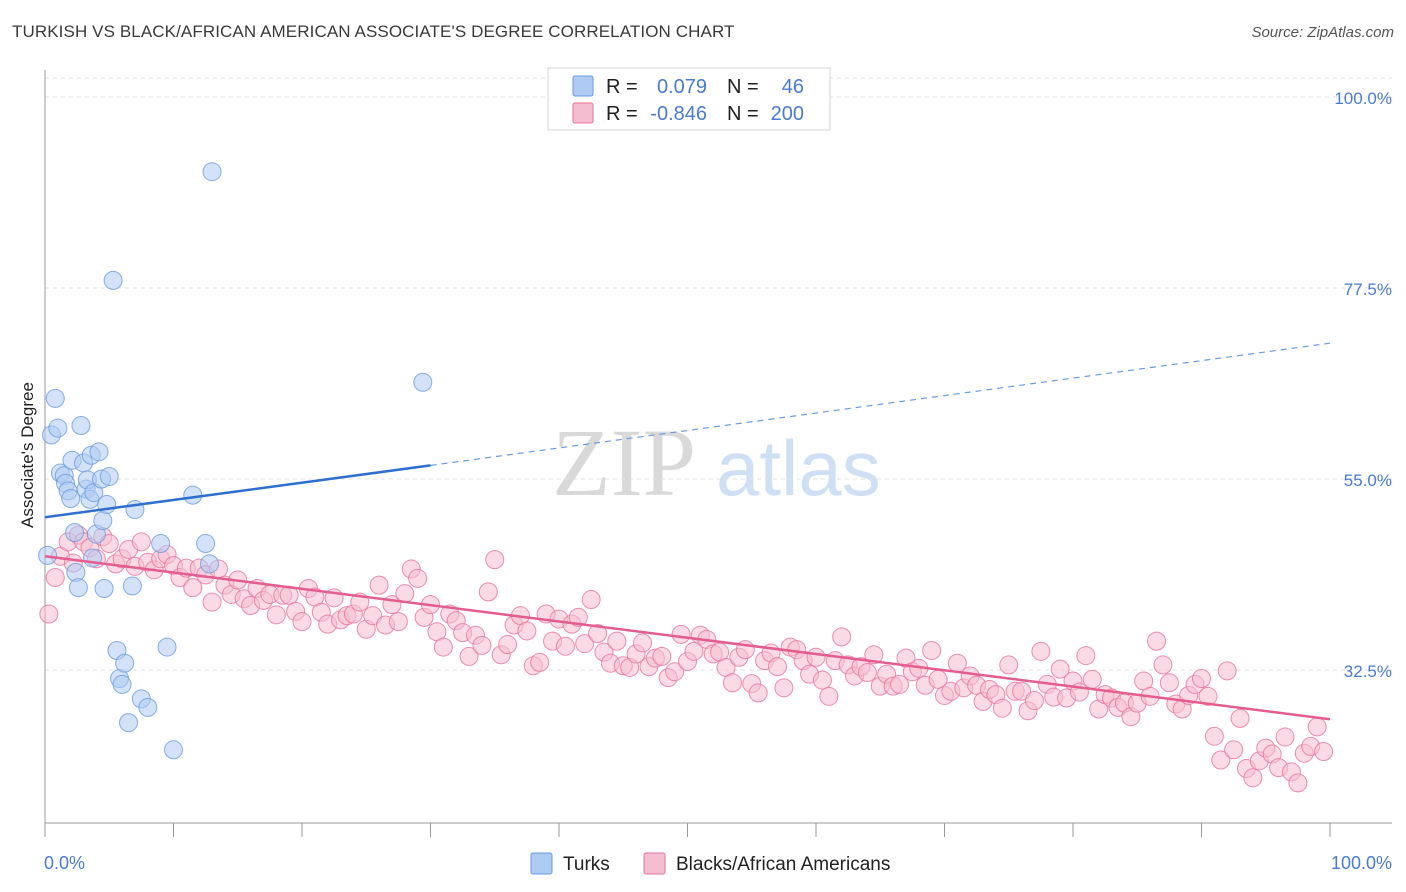 The width and height of the screenshot is (1406, 892). Describe the element at coordinates (1322, 32) in the screenshot. I see `source-credit: Source: ZipAtlas.com` at that location.